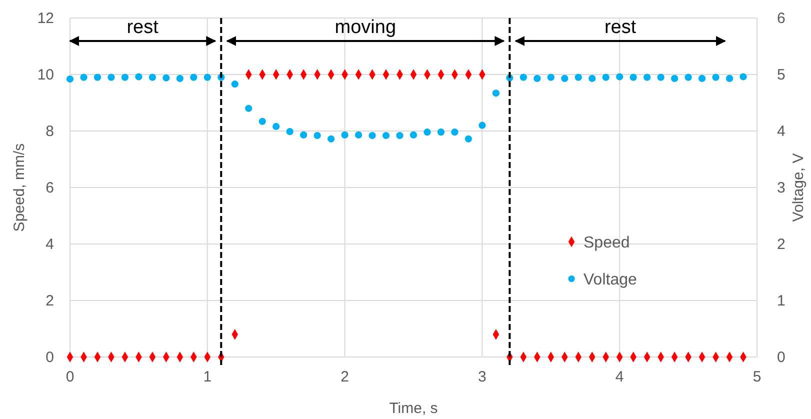 The image size is (811, 419). Describe the element at coordinates (781, 131) in the screenshot. I see `y2-tick-label: 4` at that location.